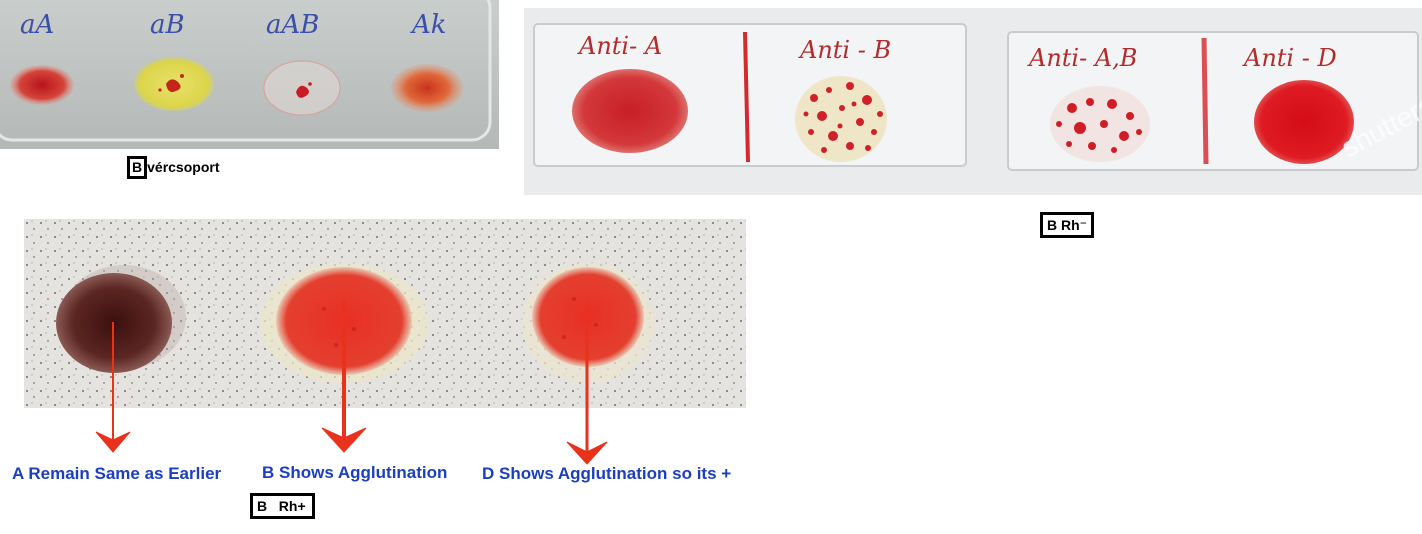 This screenshot has width=1422, height=534. Describe the element at coordinates (1082, 58) in the screenshot. I see `slide-label: Anti- A,B` at that location.